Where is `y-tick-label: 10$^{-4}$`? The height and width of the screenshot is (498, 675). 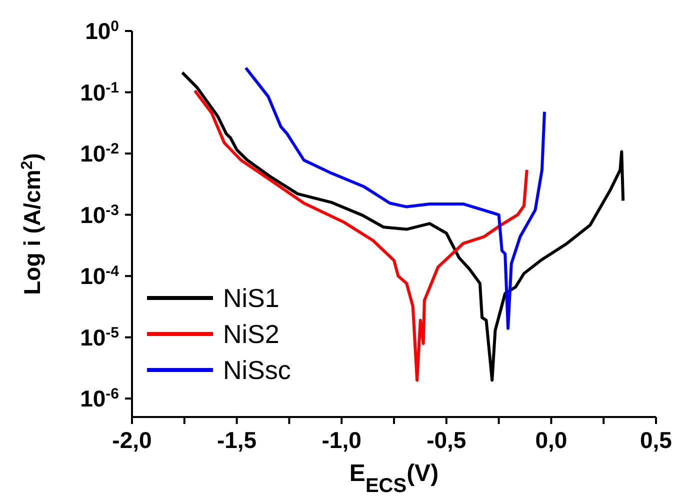 y-tick-label: 10$^{-4}$ is located at coordinates (100, 276).